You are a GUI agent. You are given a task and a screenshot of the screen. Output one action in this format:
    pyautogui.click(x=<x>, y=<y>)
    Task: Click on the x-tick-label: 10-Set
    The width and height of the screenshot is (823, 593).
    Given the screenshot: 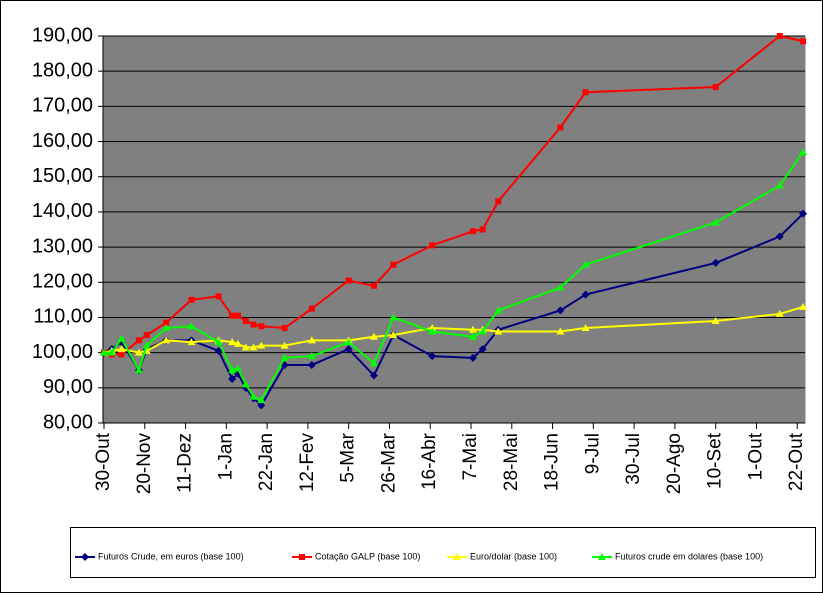 What is the action you would take?
    pyautogui.click(x=715, y=460)
    